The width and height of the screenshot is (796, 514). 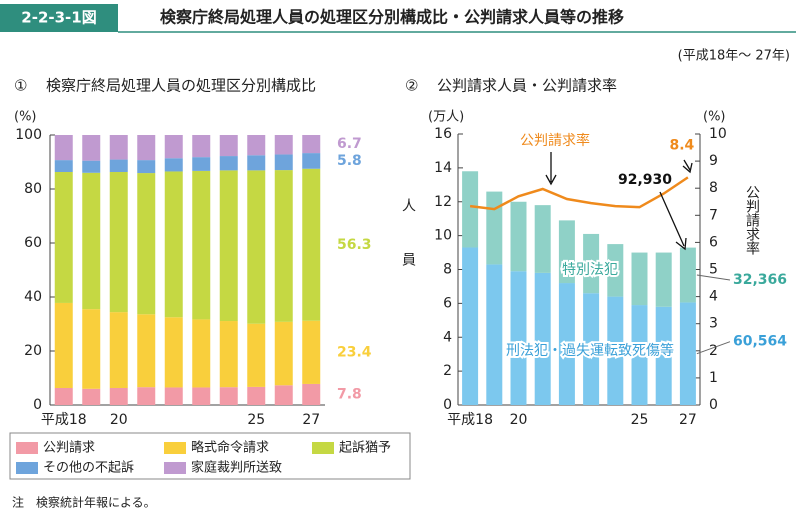 I want to click on period: (平成18年～ 27年), so click(x=734, y=56).